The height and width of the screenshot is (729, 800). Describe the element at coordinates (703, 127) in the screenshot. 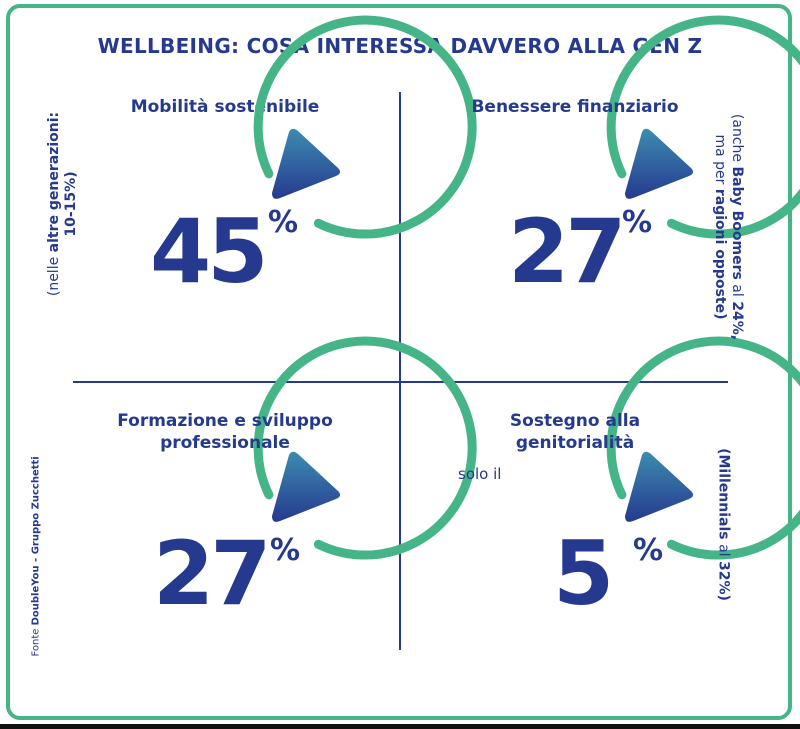

I see `quadrant-2-arc` at that location.